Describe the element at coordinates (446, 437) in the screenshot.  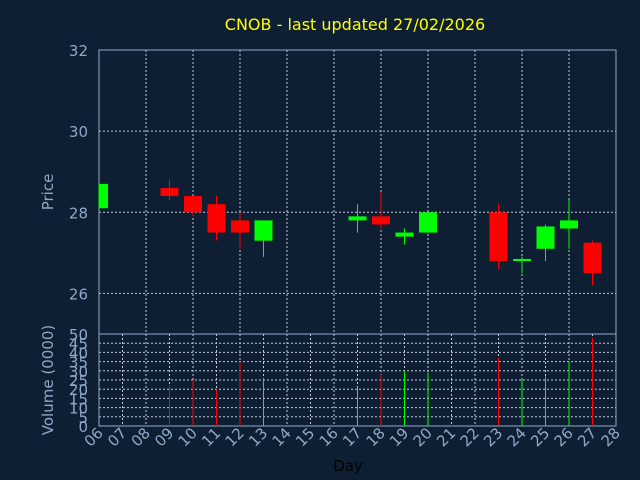
I see `x-tick-label: 21` at that location.